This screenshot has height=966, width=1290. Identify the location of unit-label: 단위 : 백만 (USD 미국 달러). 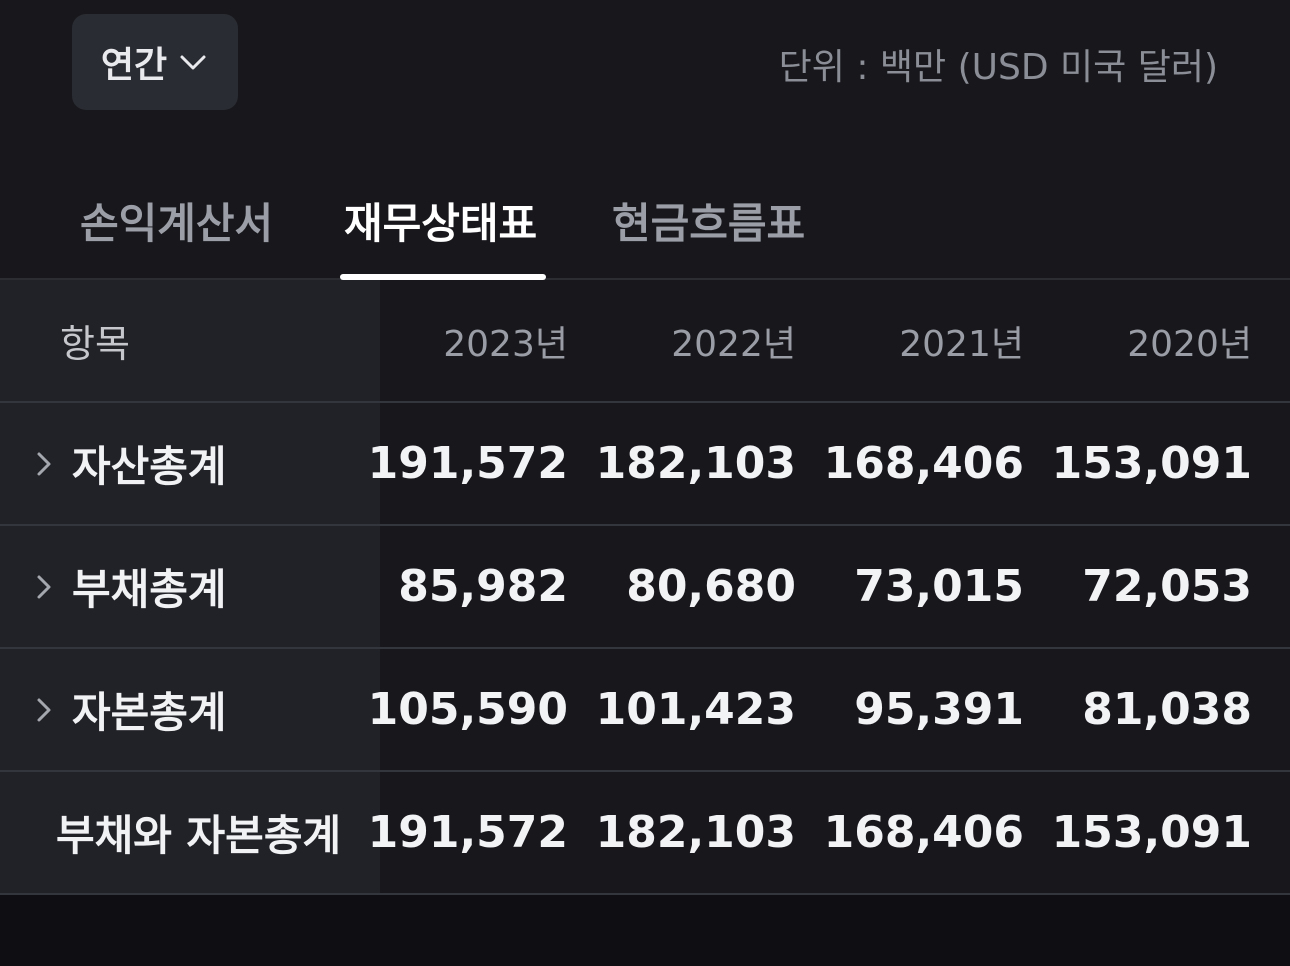
(998, 67).